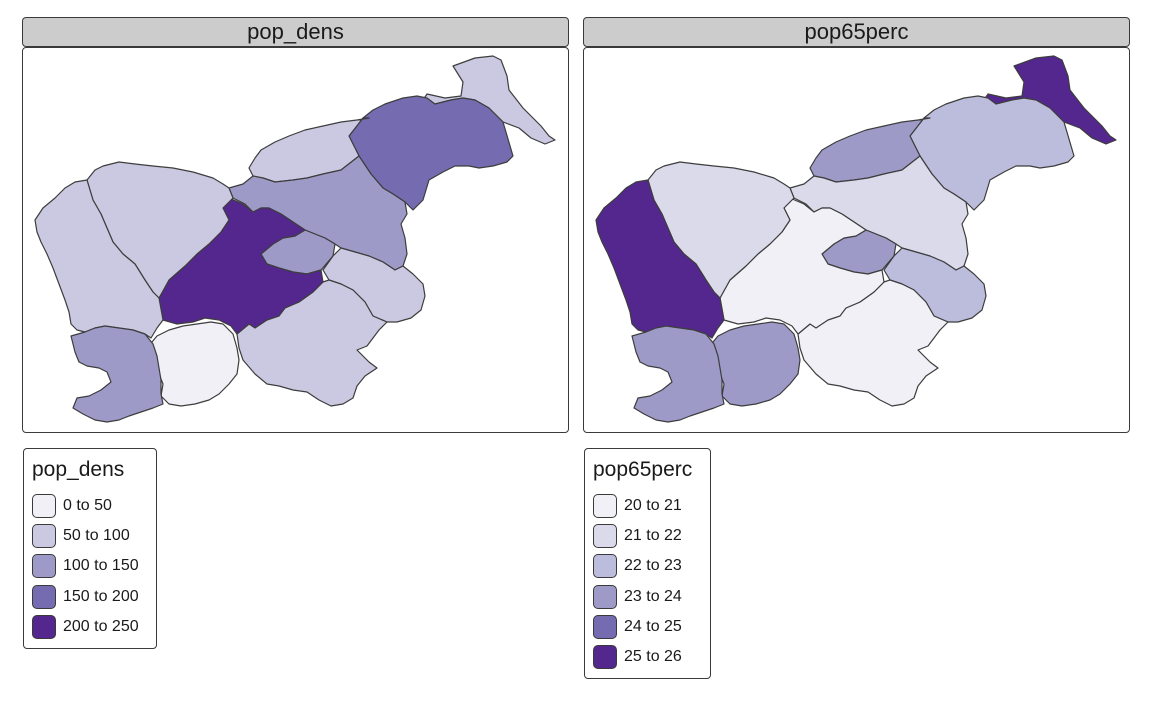  What do you see at coordinates (653, 506) in the screenshot?
I see `legend-label: 20 to 21` at bounding box center [653, 506].